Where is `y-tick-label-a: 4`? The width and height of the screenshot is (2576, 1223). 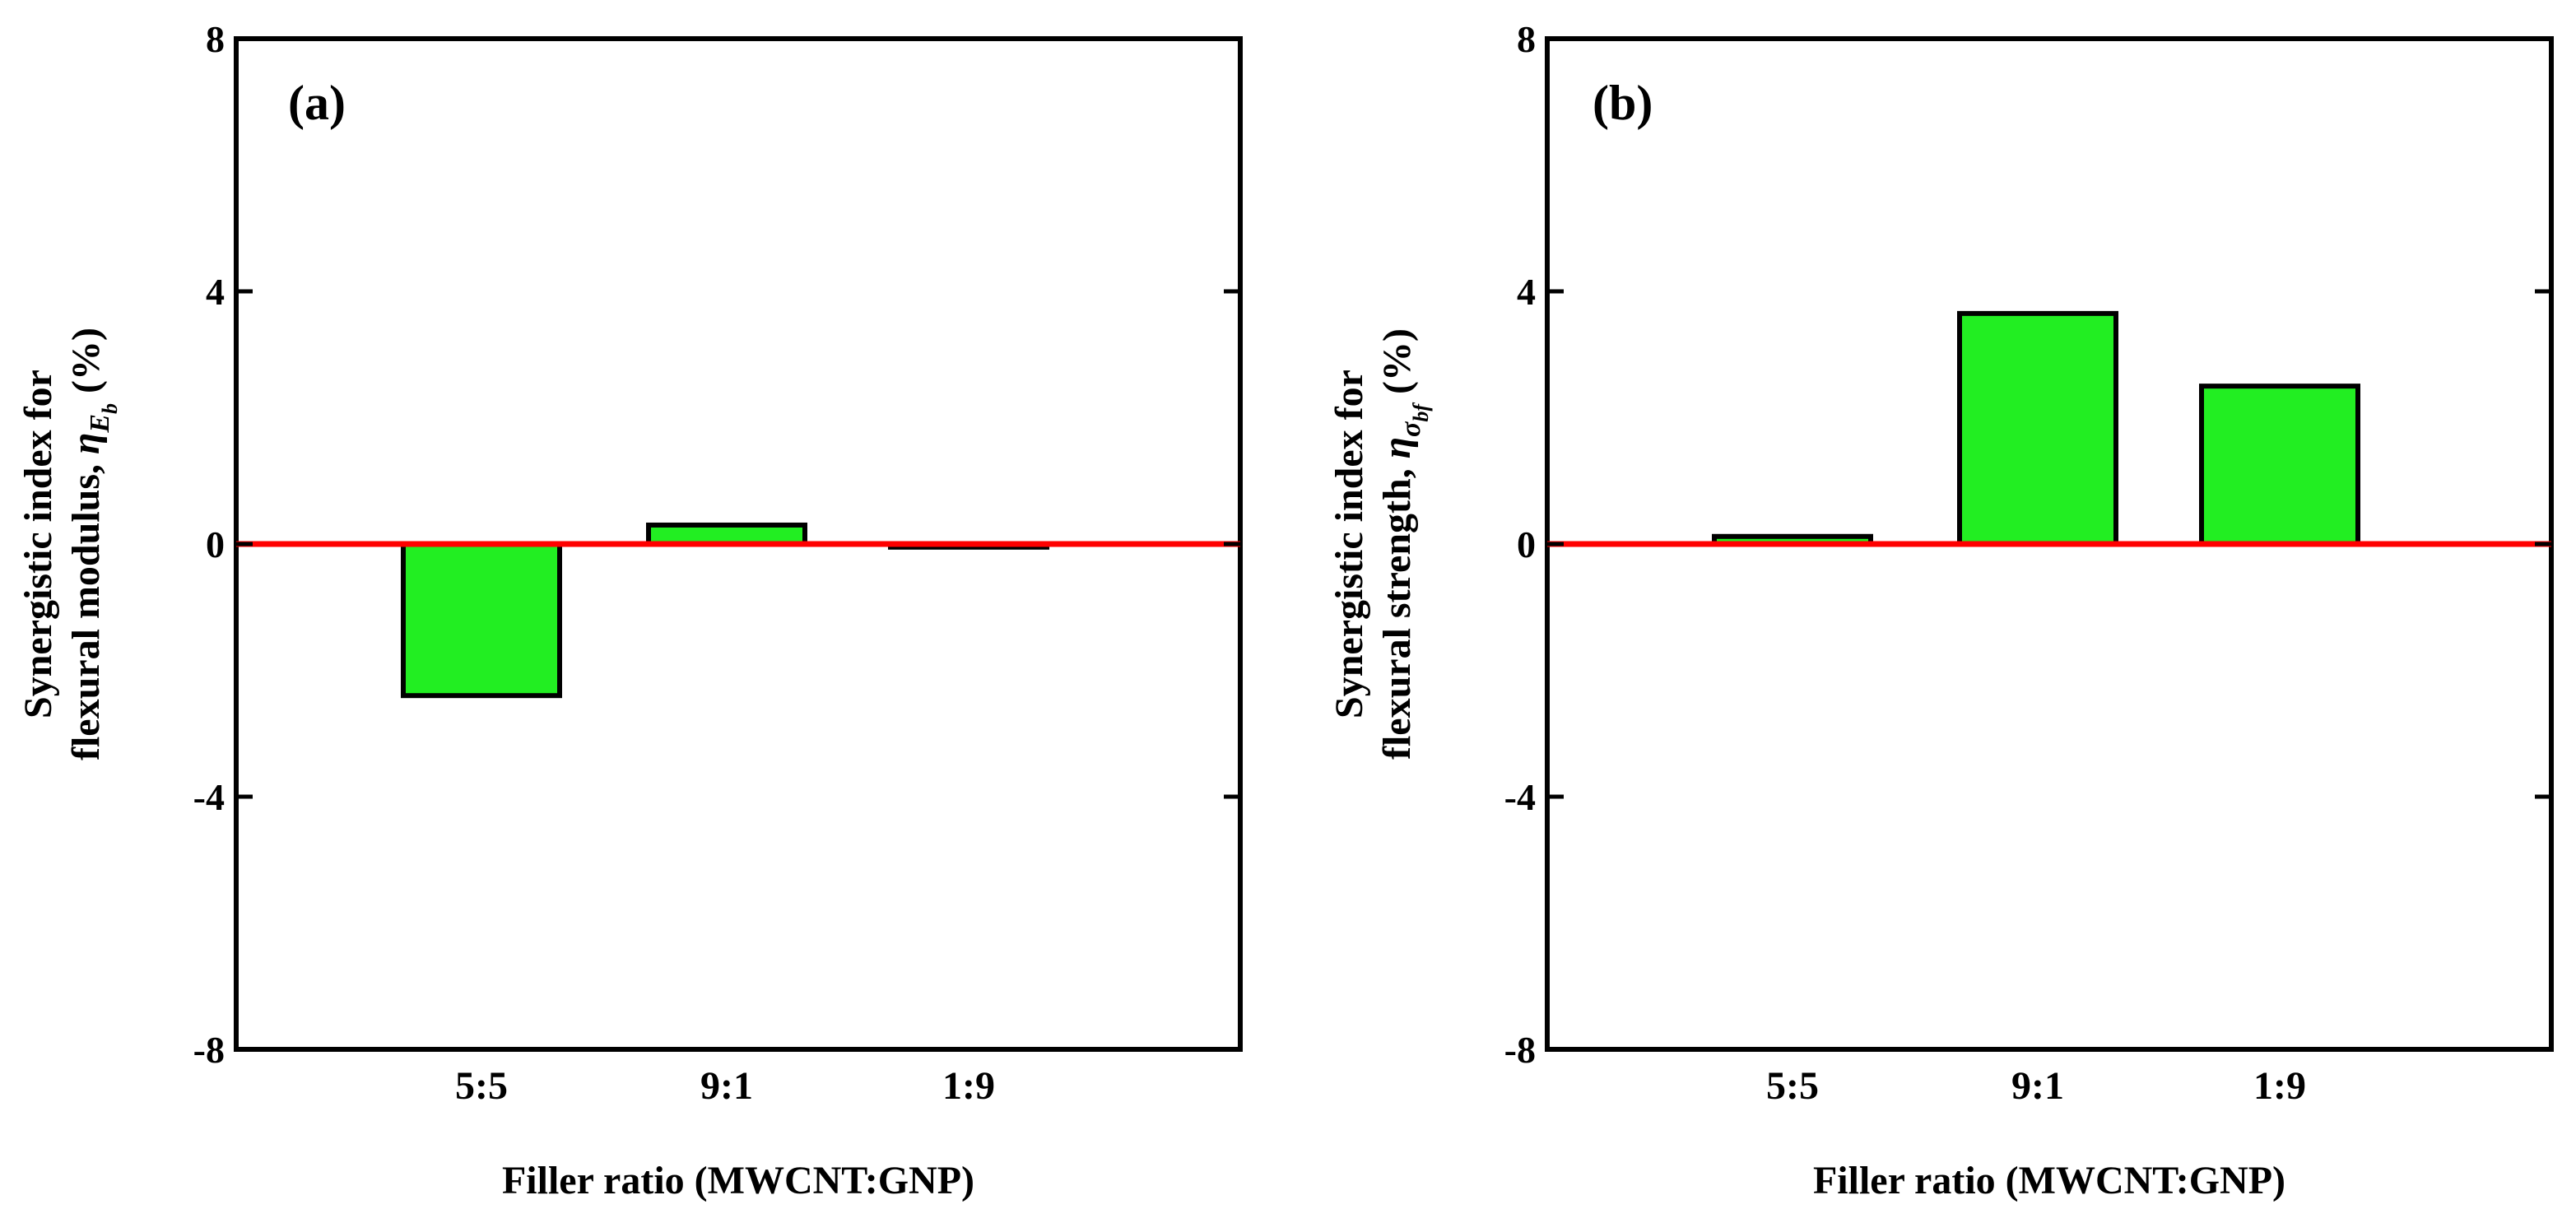 y-tick-label-a: 4 is located at coordinates (215, 292).